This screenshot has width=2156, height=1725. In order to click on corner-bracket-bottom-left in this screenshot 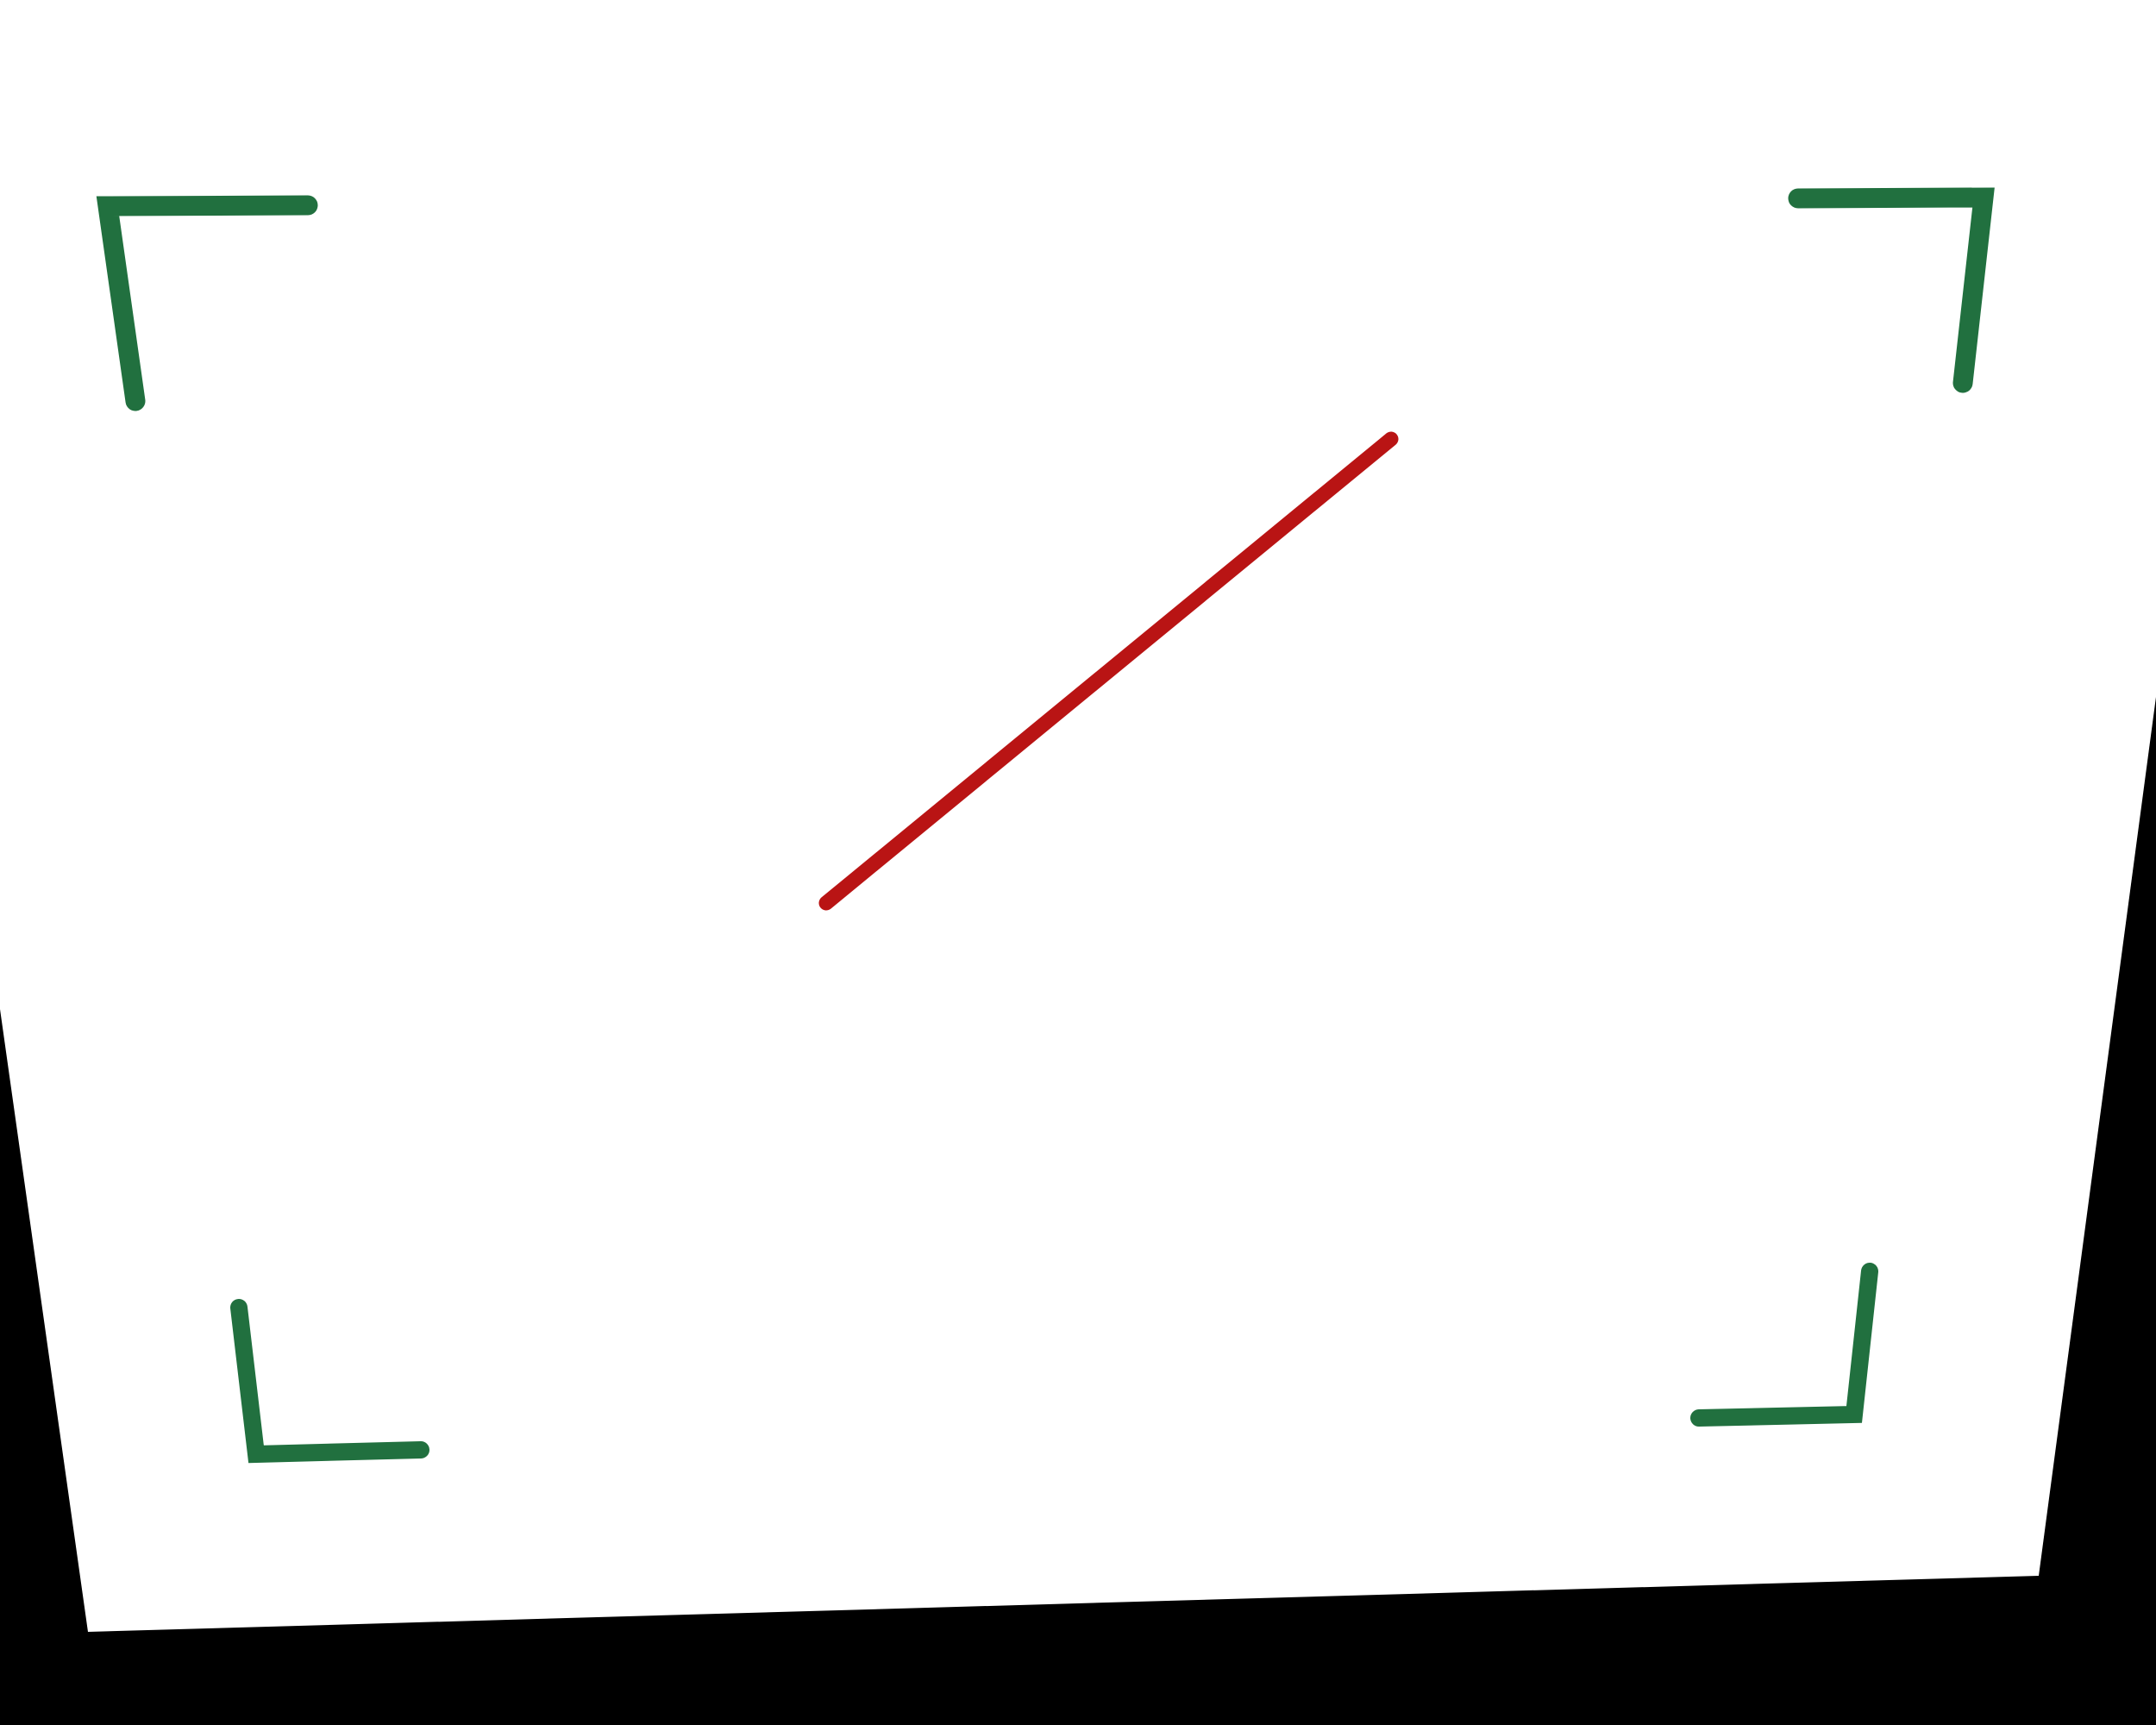, I will do `click(329, 1382)`.